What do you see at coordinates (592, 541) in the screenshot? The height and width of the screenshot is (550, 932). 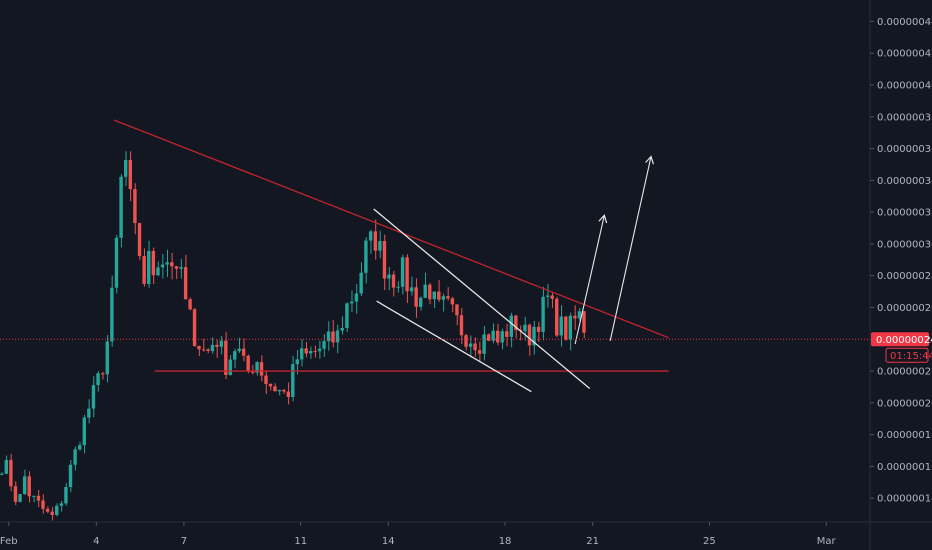 I see `x-tick-label: 21` at bounding box center [592, 541].